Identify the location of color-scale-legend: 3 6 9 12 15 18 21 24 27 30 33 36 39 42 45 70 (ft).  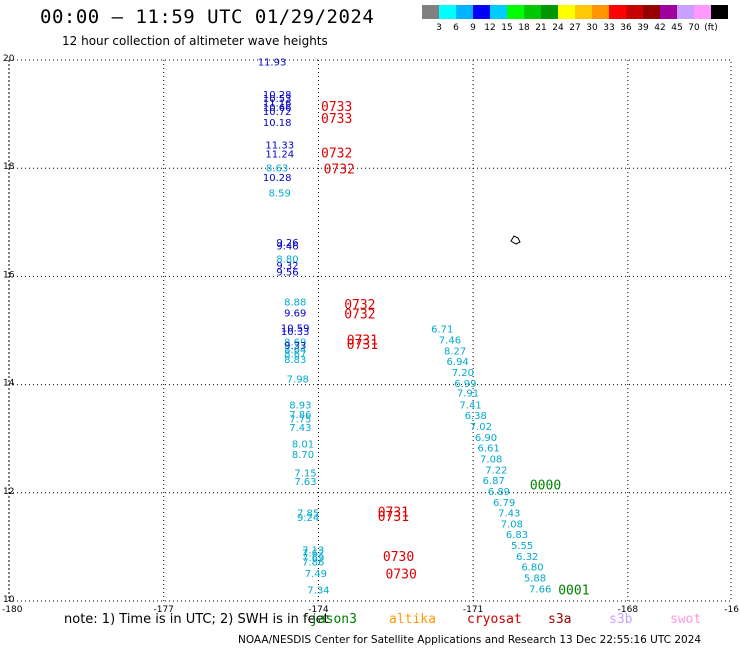
(575, 19).